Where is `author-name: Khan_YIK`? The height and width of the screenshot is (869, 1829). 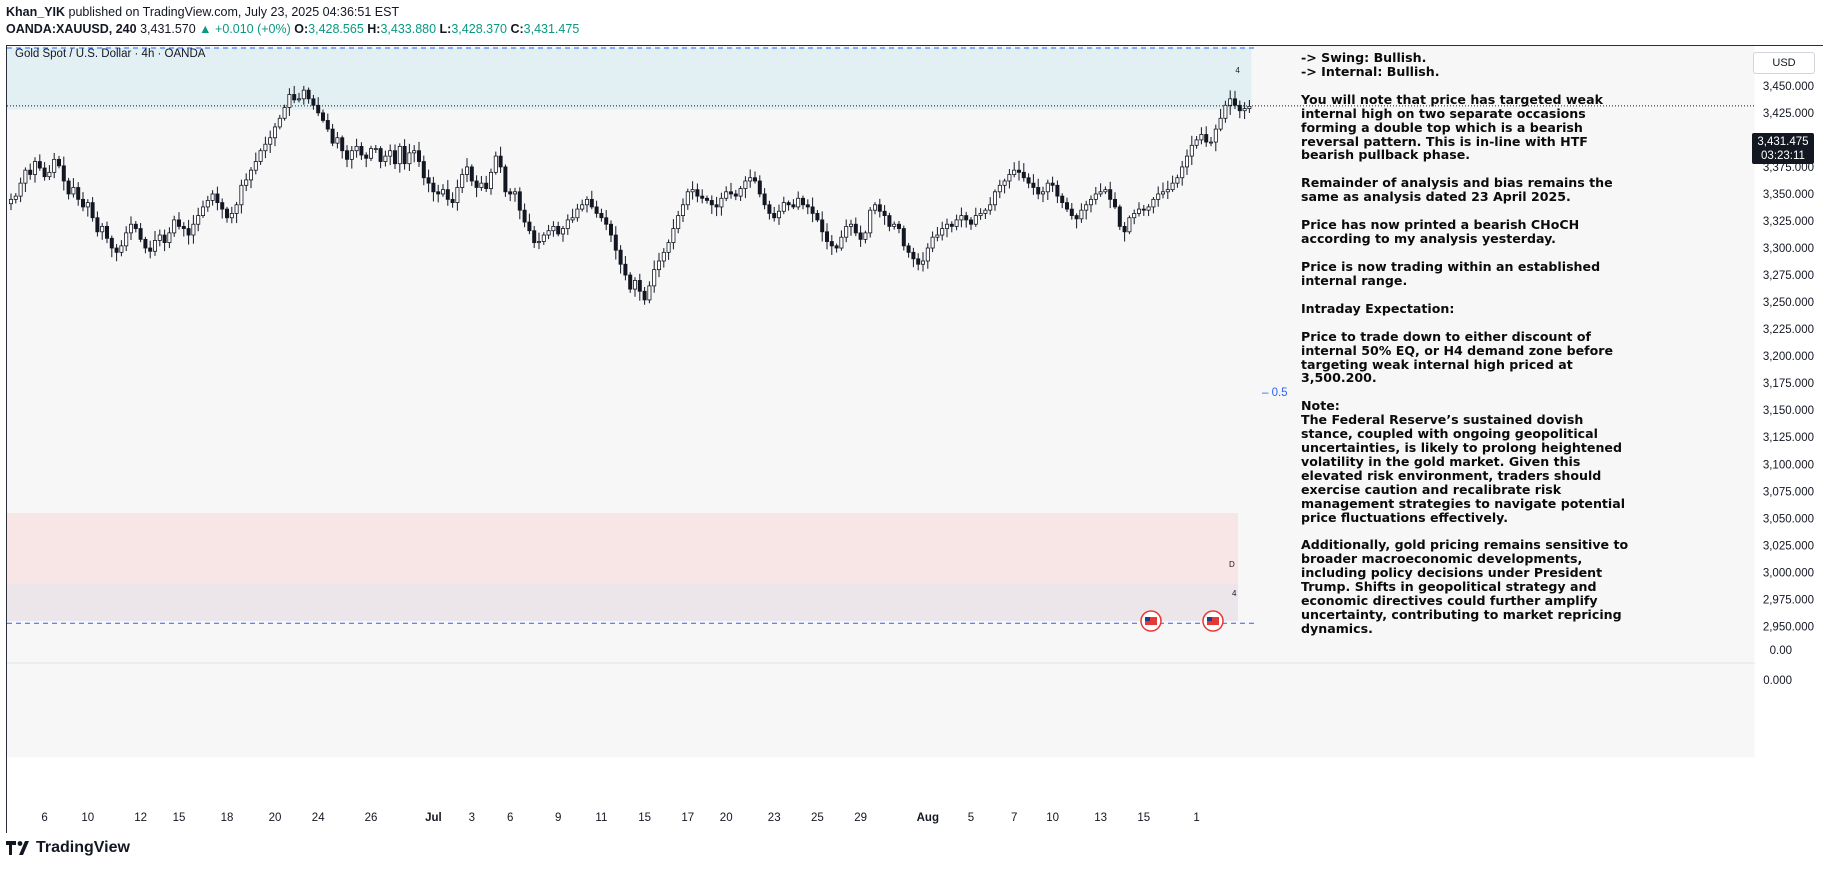
author-name: Khan_YIK is located at coordinates (36, 12).